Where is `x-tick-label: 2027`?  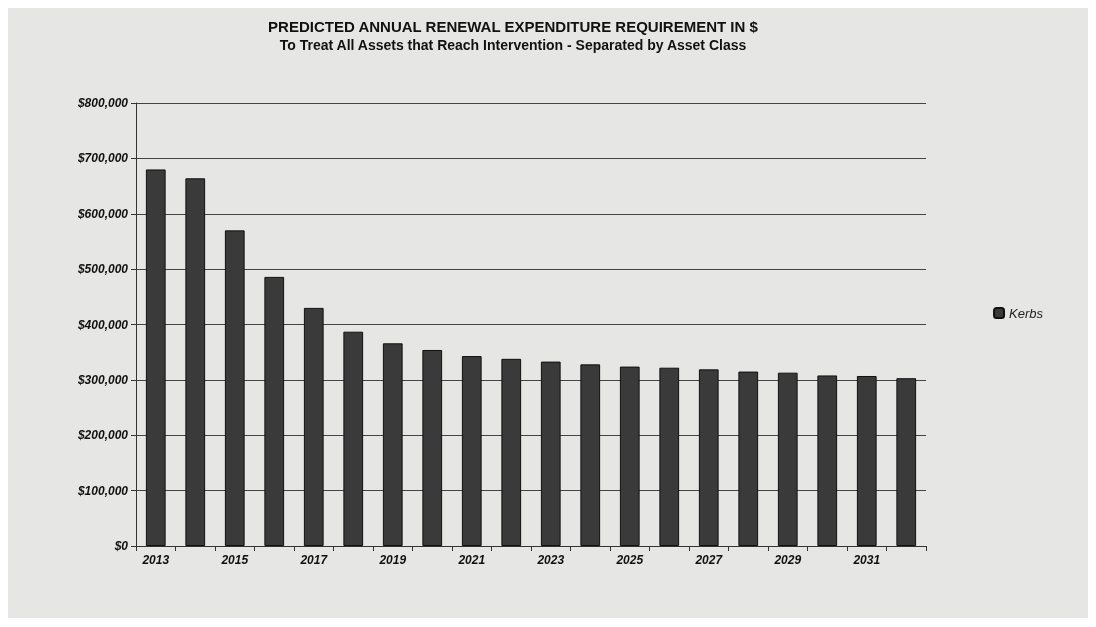 x-tick-label: 2027 is located at coordinates (709, 560).